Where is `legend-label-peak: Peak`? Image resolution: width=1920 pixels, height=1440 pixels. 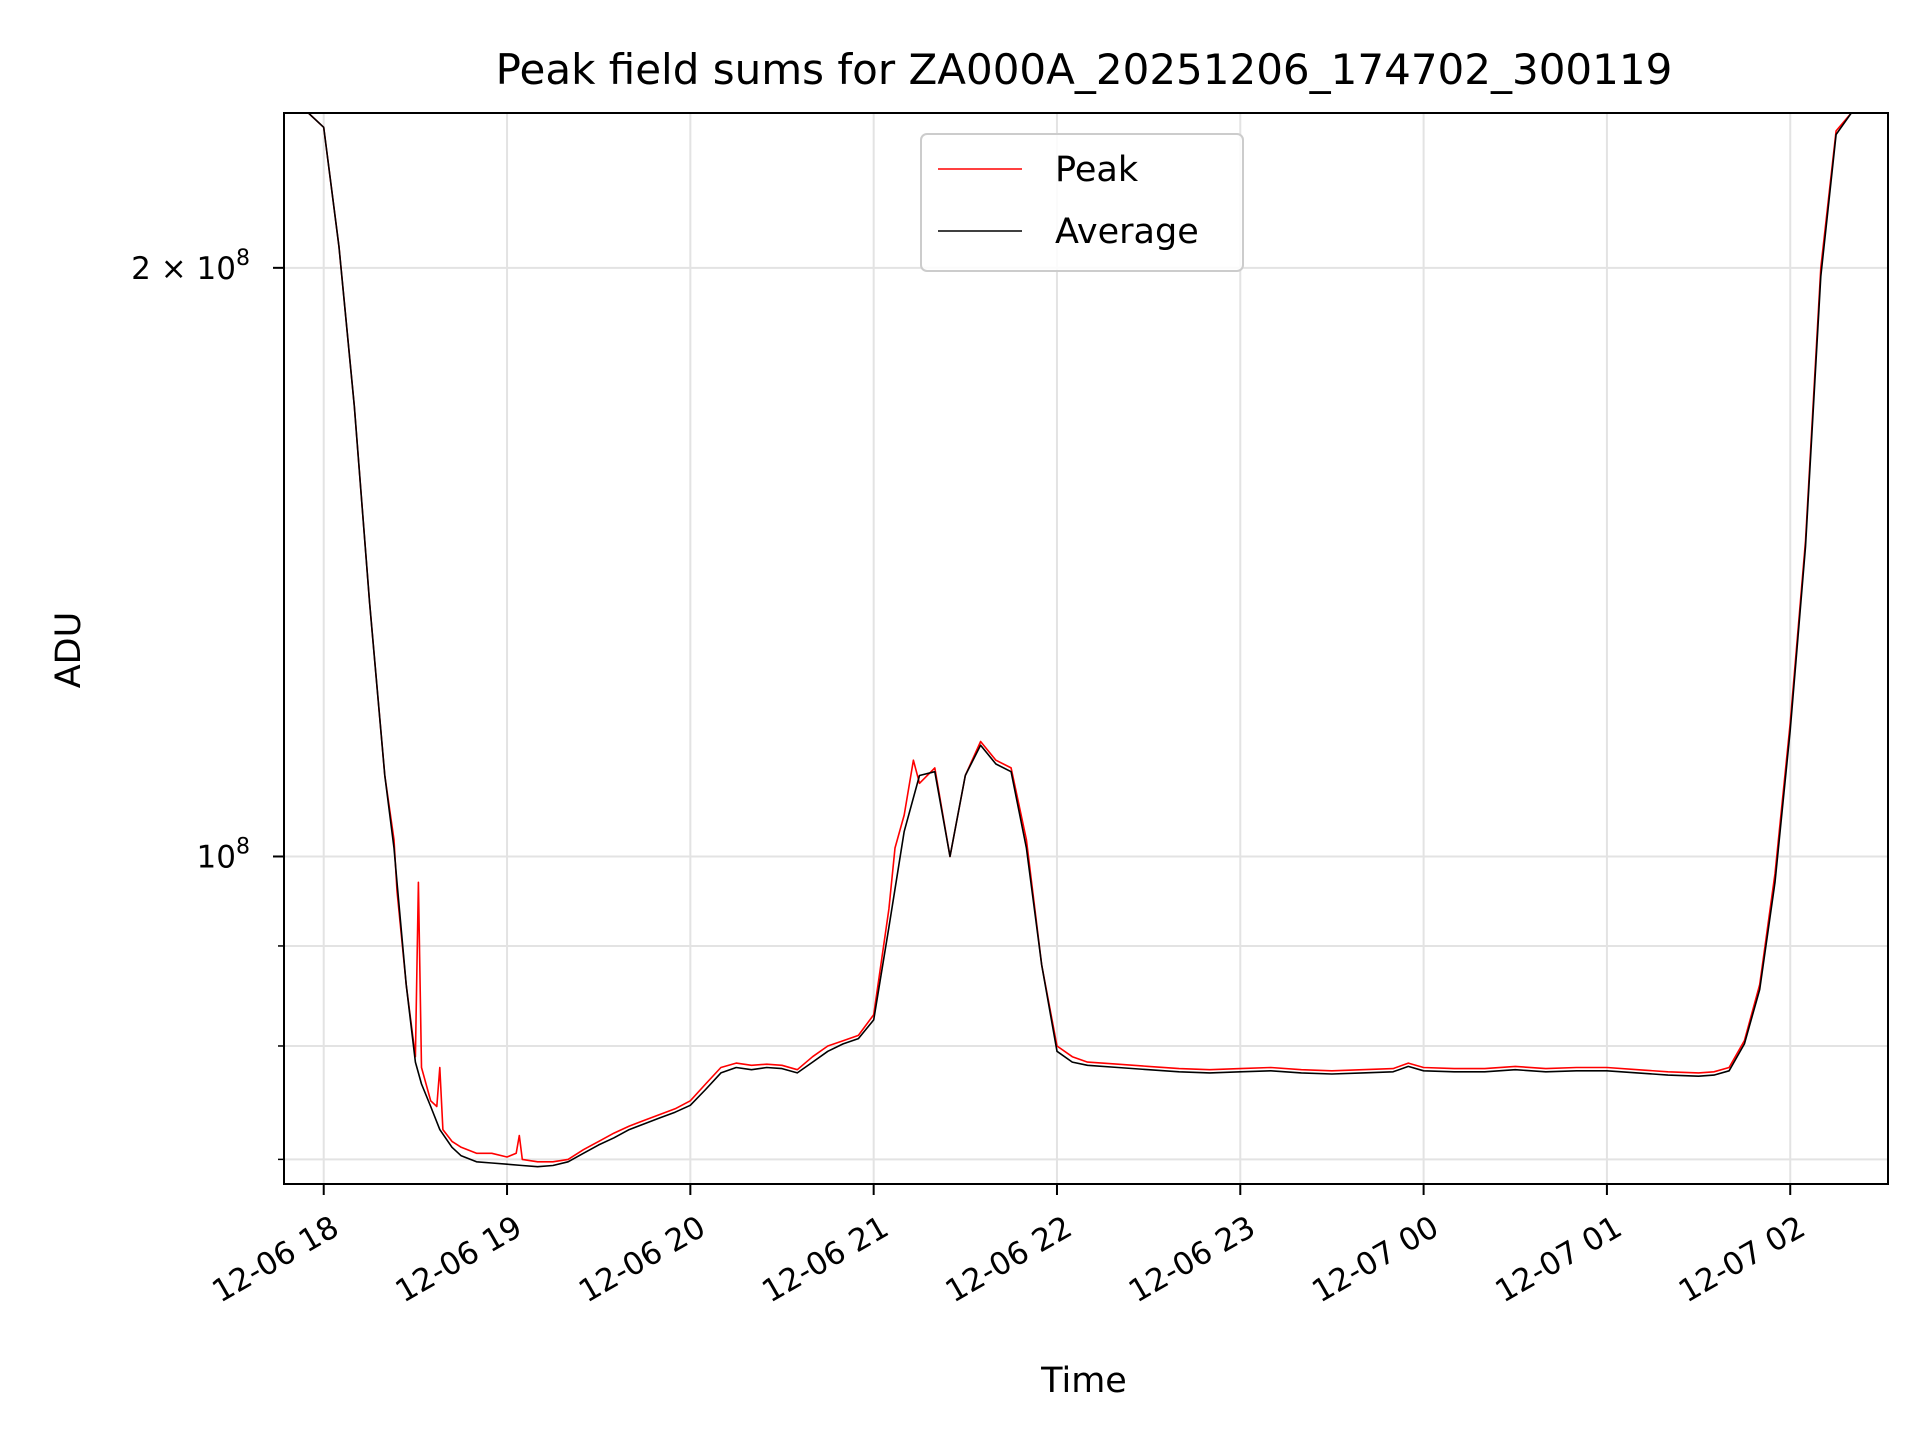
legend-label-peak: Peak is located at coordinates (1097, 170).